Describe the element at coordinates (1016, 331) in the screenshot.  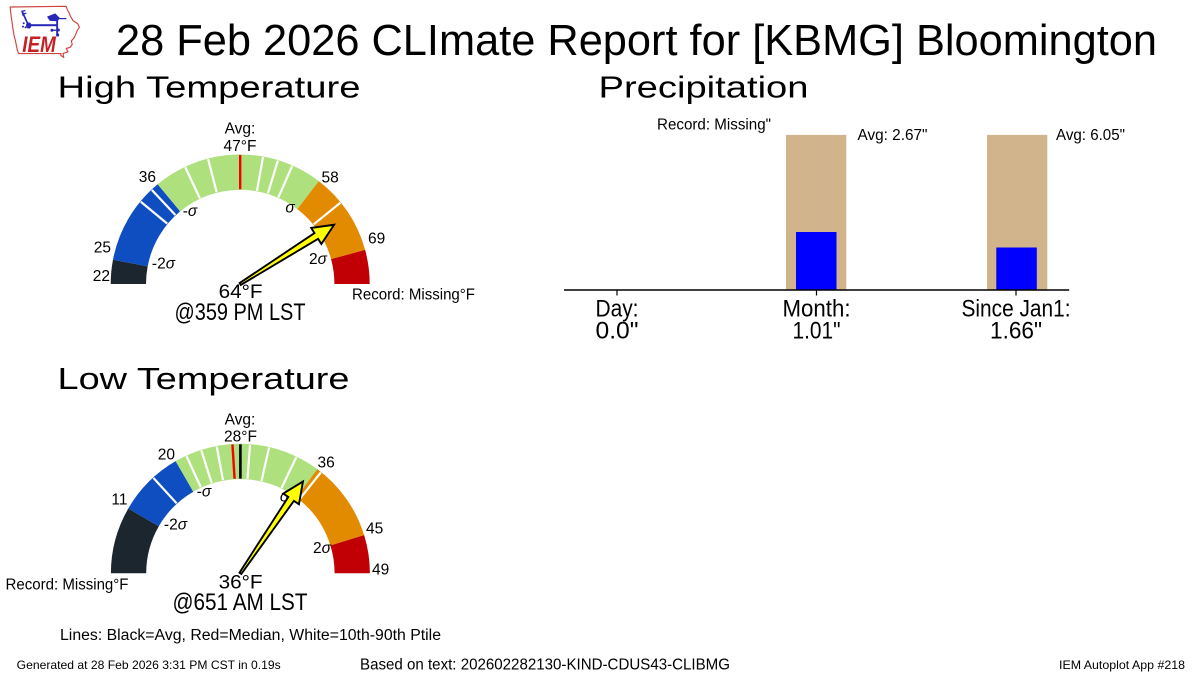
I see `svg-text: 1.66"` at that location.